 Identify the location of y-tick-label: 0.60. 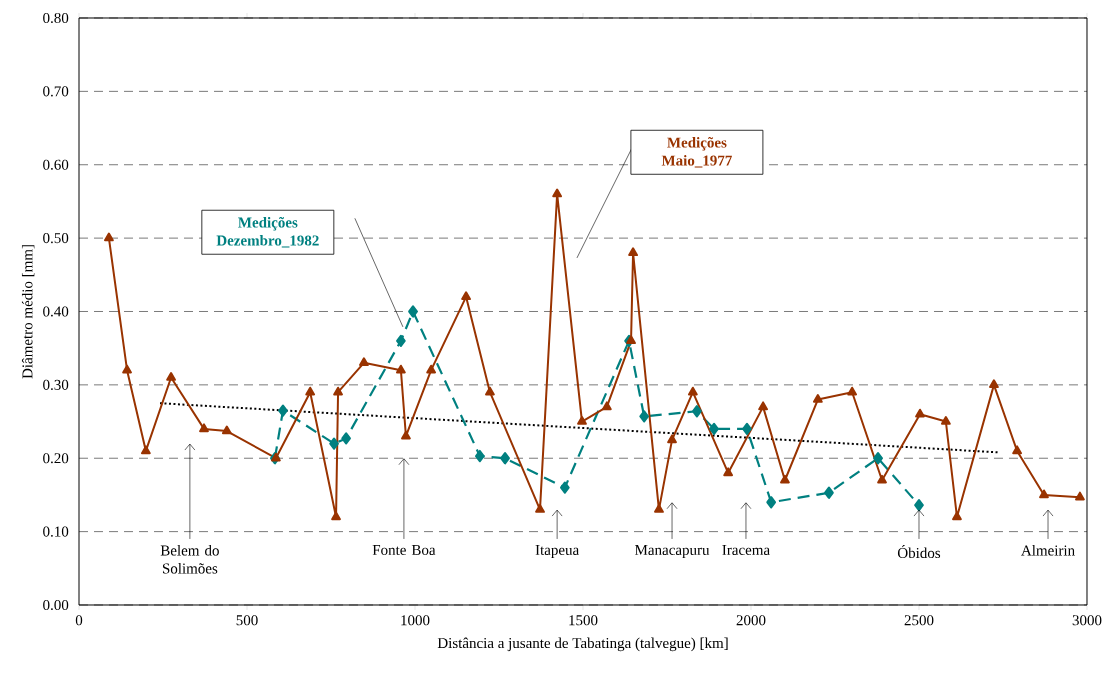
(56, 164).